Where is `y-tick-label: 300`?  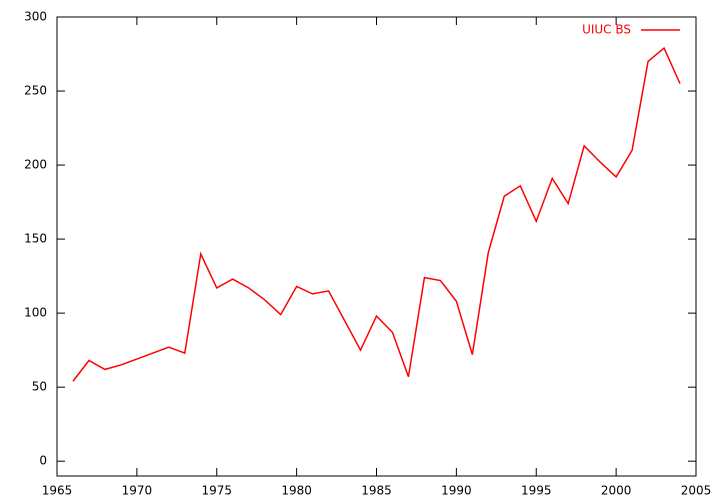 y-tick-label: 300 is located at coordinates (35, 17).